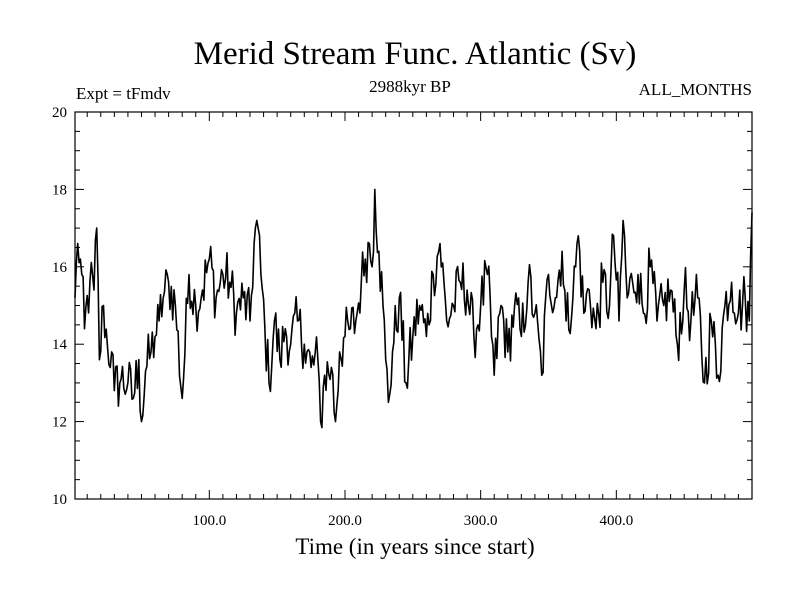 The image size is (800, 600). Describe the element at coordinates (345, 521) in the screenshot. I see `x-tick-label: 200.0` at that location.